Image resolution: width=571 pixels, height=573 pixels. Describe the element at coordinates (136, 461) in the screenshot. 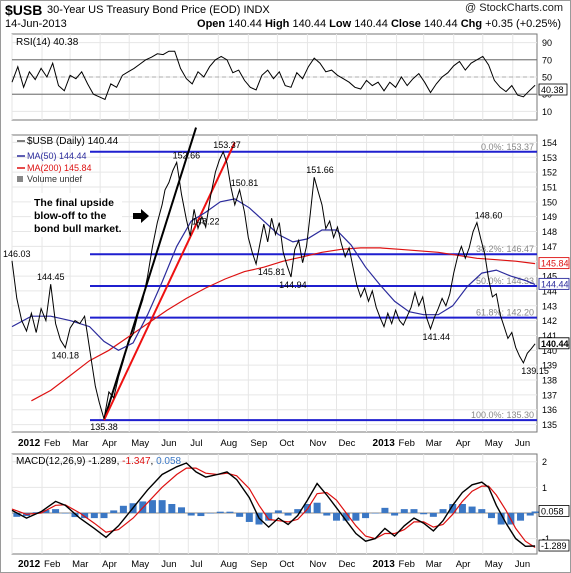

I see `macd-legend-signal: -1.347` at that location.